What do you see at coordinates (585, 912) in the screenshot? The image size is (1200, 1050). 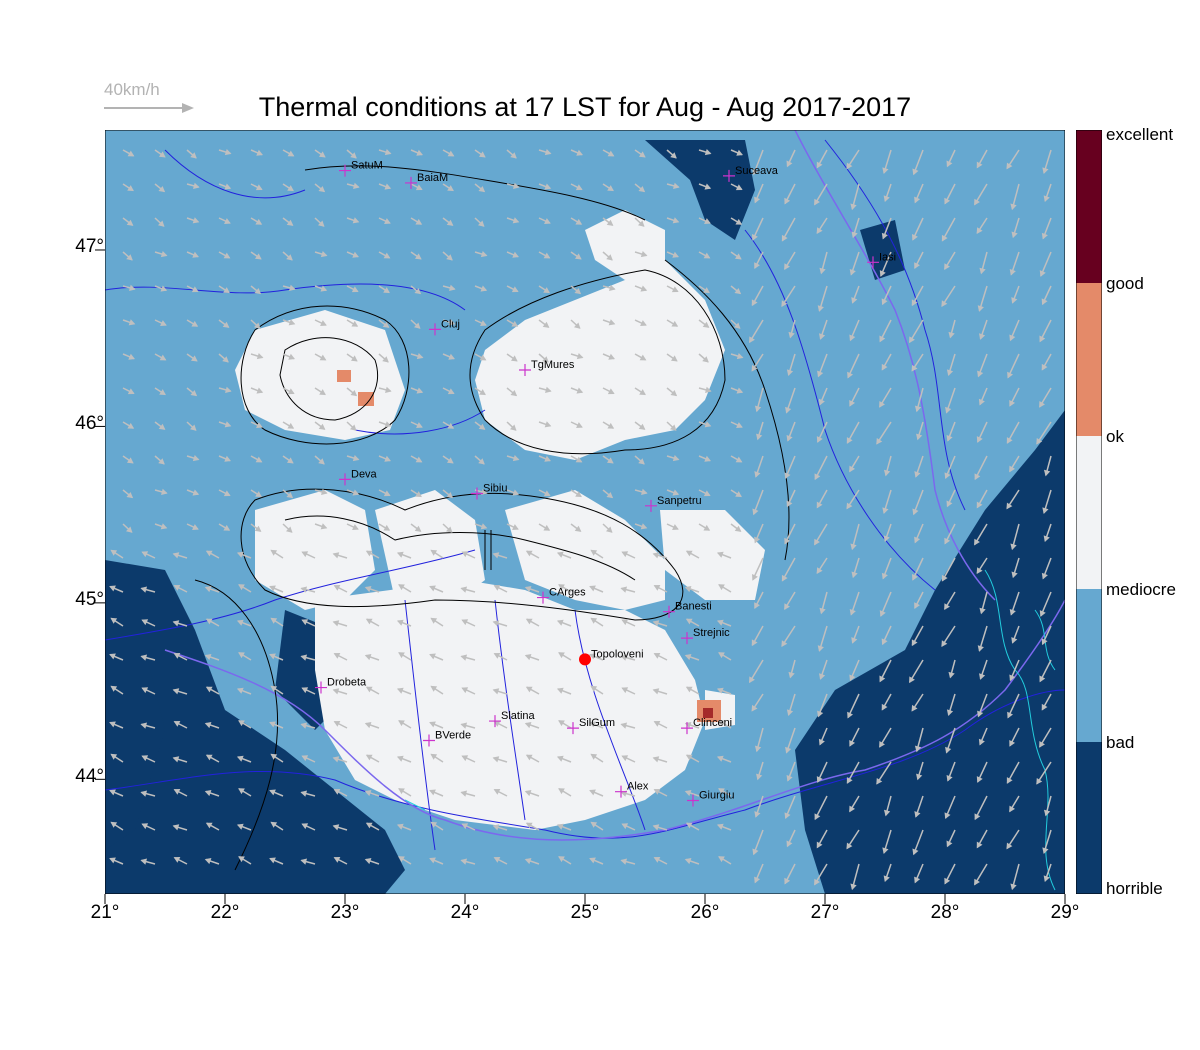 I see `lon-tick-label: 25°` at bounding box center [585, 912].